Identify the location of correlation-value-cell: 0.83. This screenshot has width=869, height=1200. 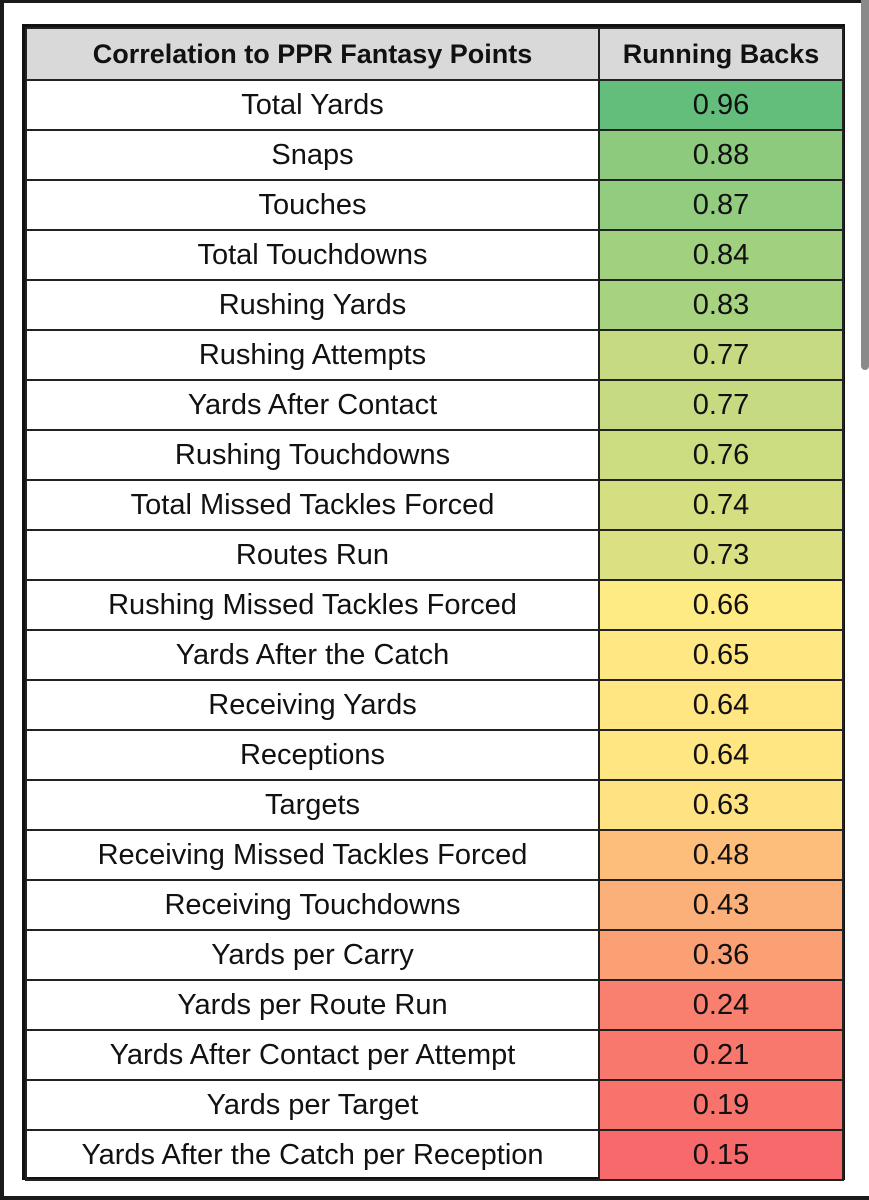
(721, 305).